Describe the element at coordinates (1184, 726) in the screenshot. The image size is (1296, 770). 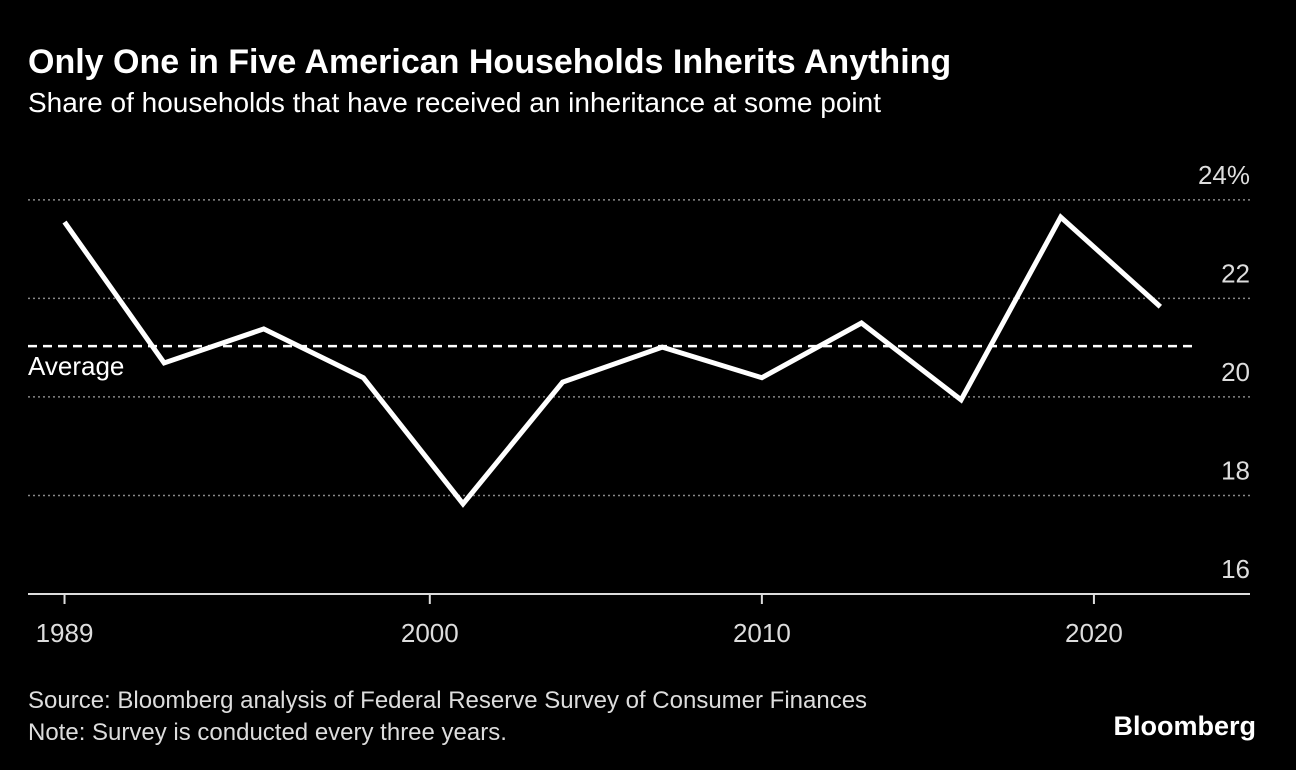
I see `brand: Bloomberg` at that location.